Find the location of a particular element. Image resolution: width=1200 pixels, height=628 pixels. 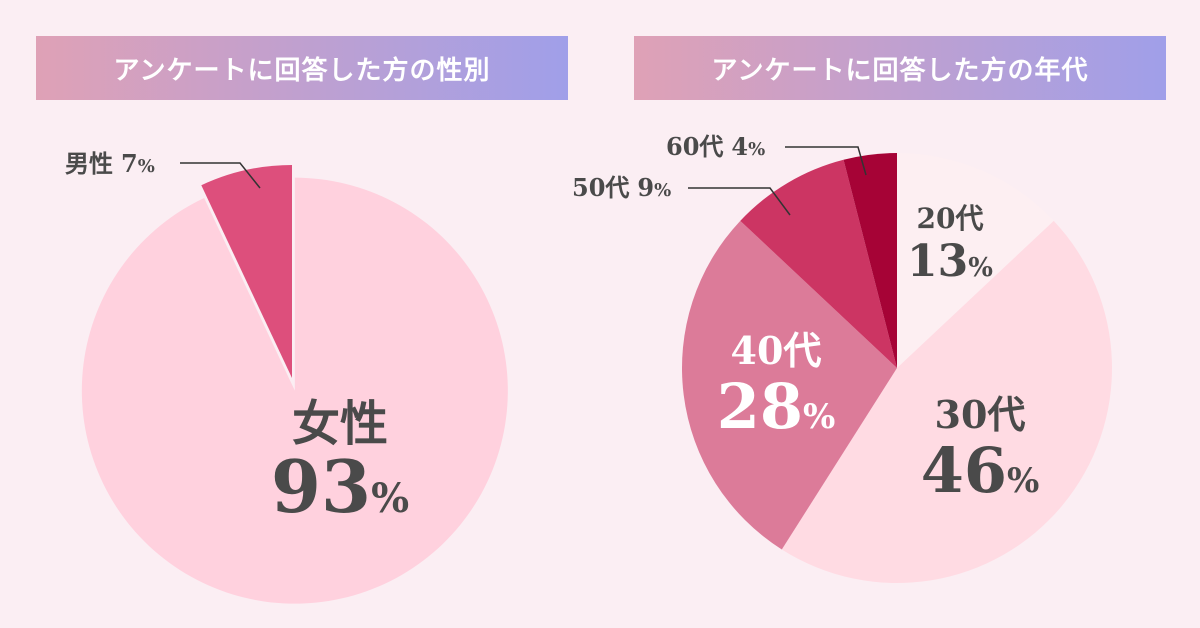

male-leader-line is located at coordinates (220, 175).